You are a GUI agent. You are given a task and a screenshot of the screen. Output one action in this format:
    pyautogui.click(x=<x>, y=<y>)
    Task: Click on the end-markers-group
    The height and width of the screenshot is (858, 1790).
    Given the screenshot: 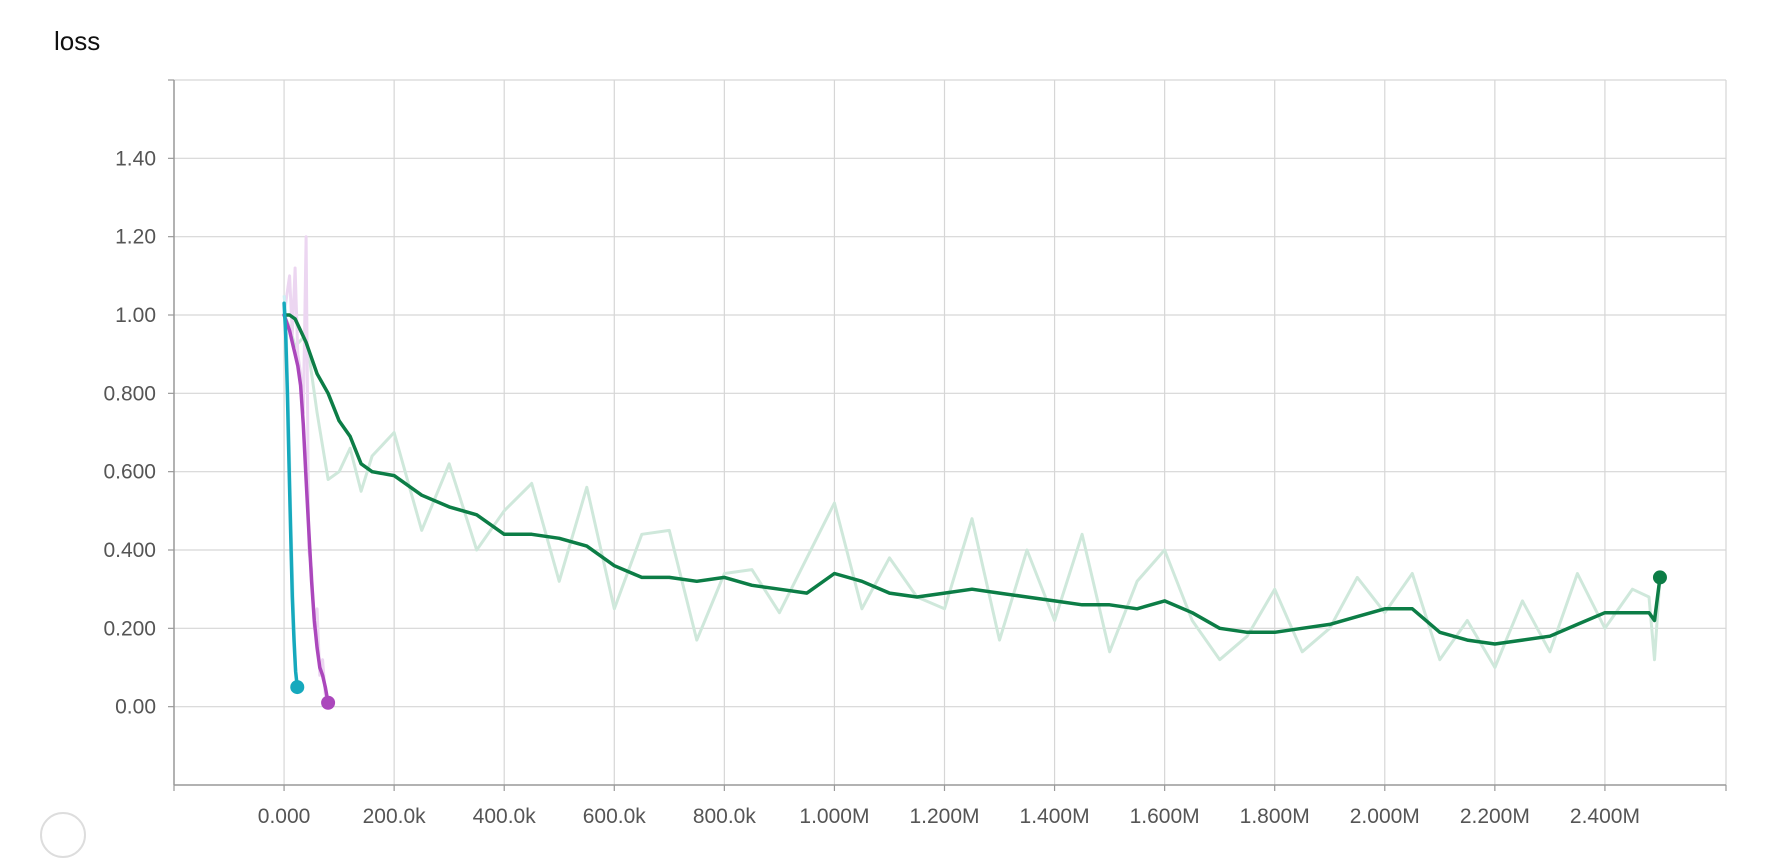 What is the action you would take?
    pyautogui.click(x=978, y=640)
    